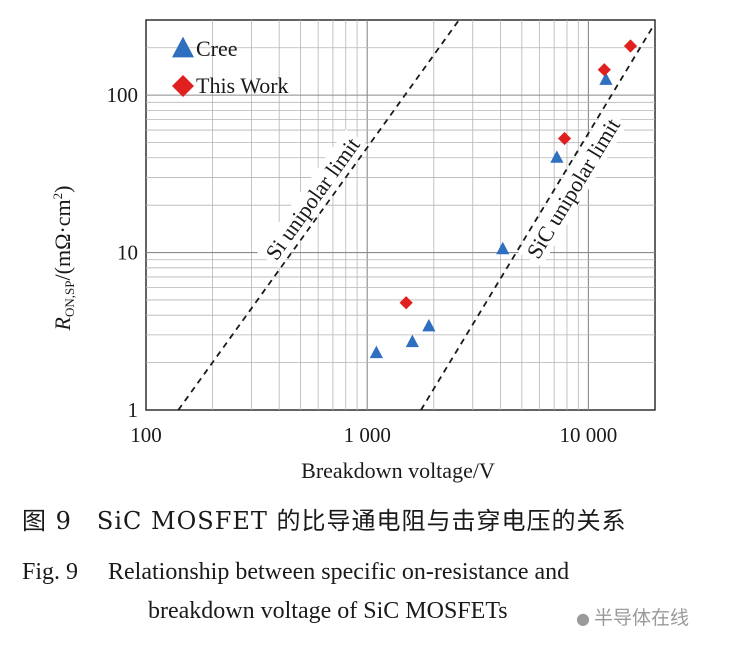 The image size is (746, 652). What do you see at coordinates (641, 618) in the screenshot?
I see `watermark-text: 半导体在线` at bounding box center [641, 618].